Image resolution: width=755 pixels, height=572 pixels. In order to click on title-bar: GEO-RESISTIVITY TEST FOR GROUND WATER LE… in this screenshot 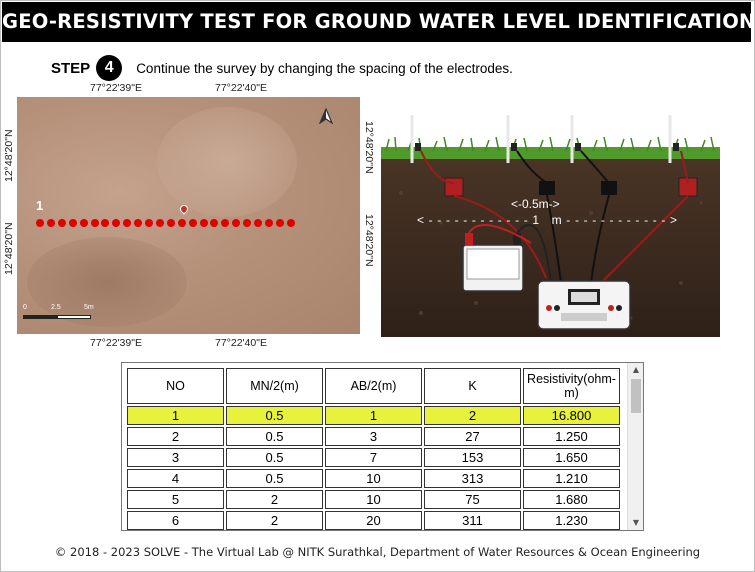, I will do `click(378, 22)`.